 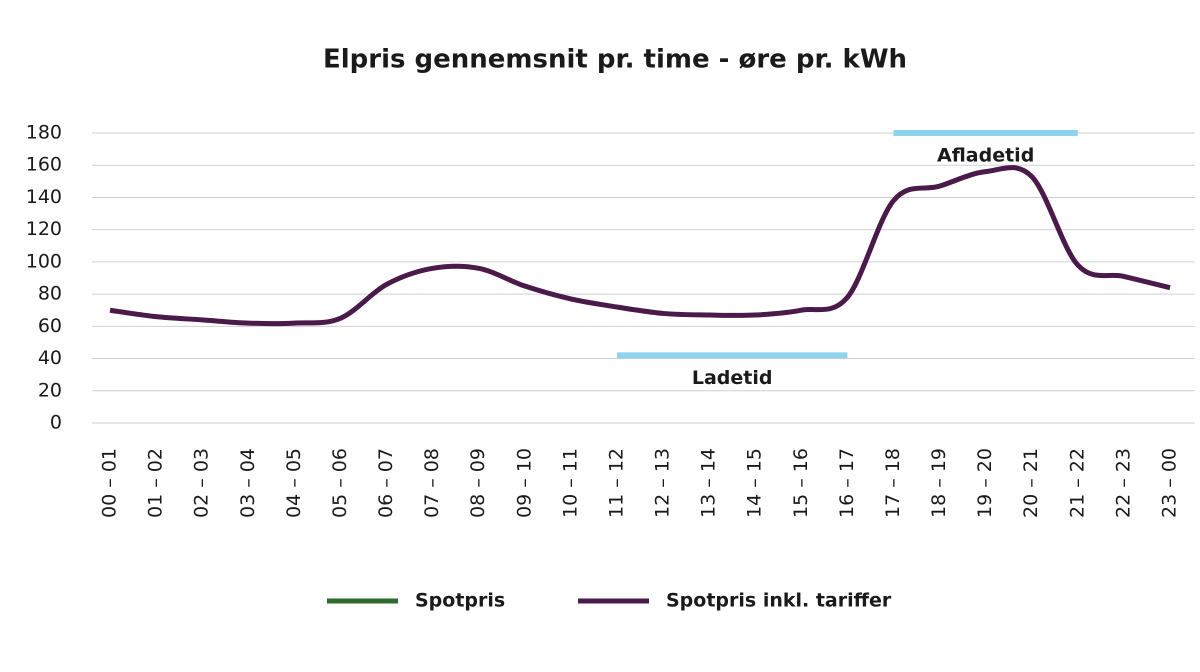 What do you see at coordinates (847, 483) in the screenshot?
I see `x-tick-label: 16 – 17` at bounding box center [847, 483].